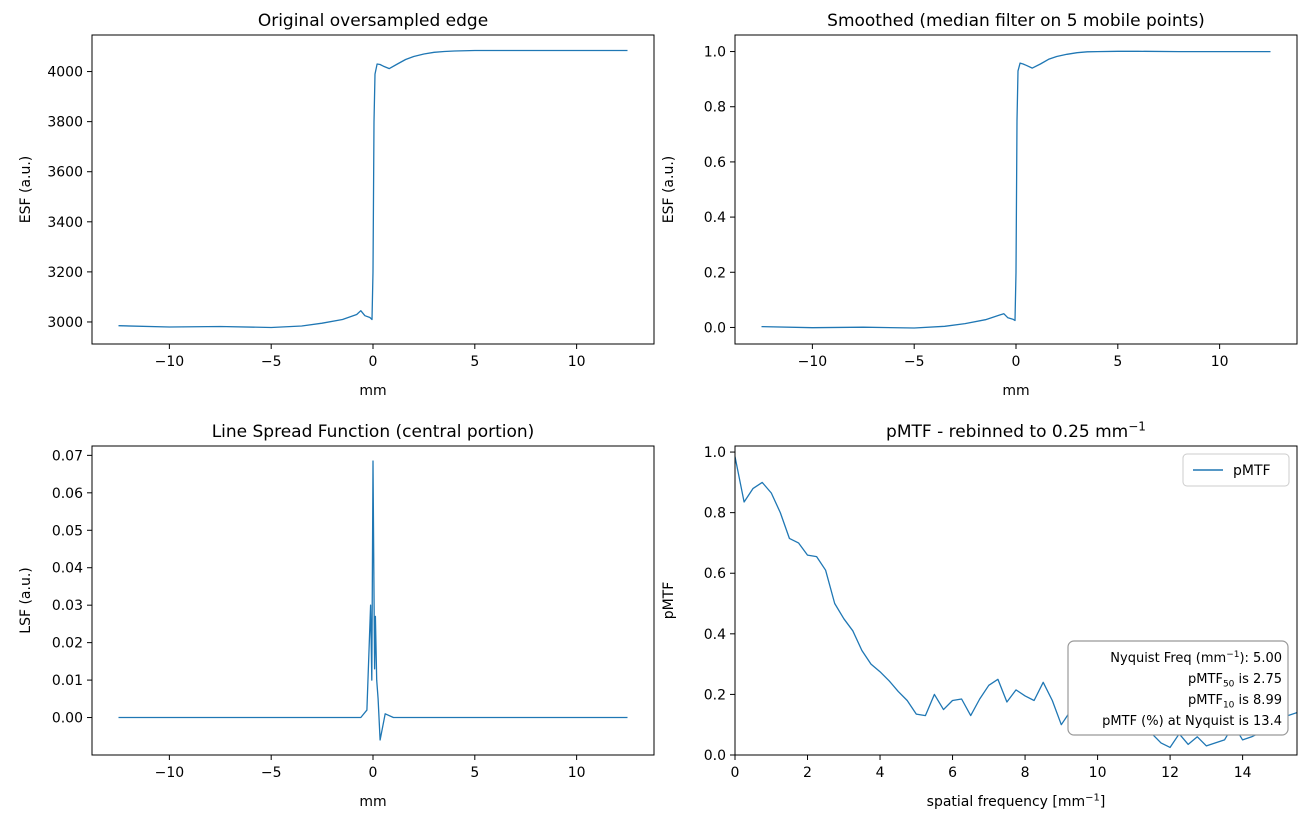  What do you see at coordinates (1196, 658) in the screenshot?
I see `annotation-line: Nyquist Freq (mm−1): 5.00` at bounding box center [1196, 658].